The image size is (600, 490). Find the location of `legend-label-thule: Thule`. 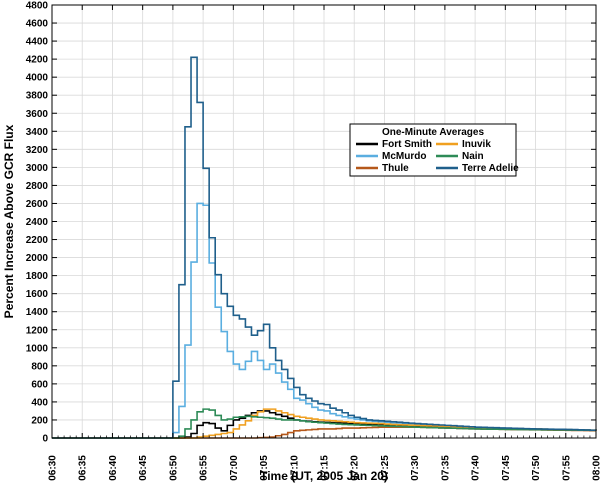

legend-label-thule: Thule is located at coordinates (395, 168).